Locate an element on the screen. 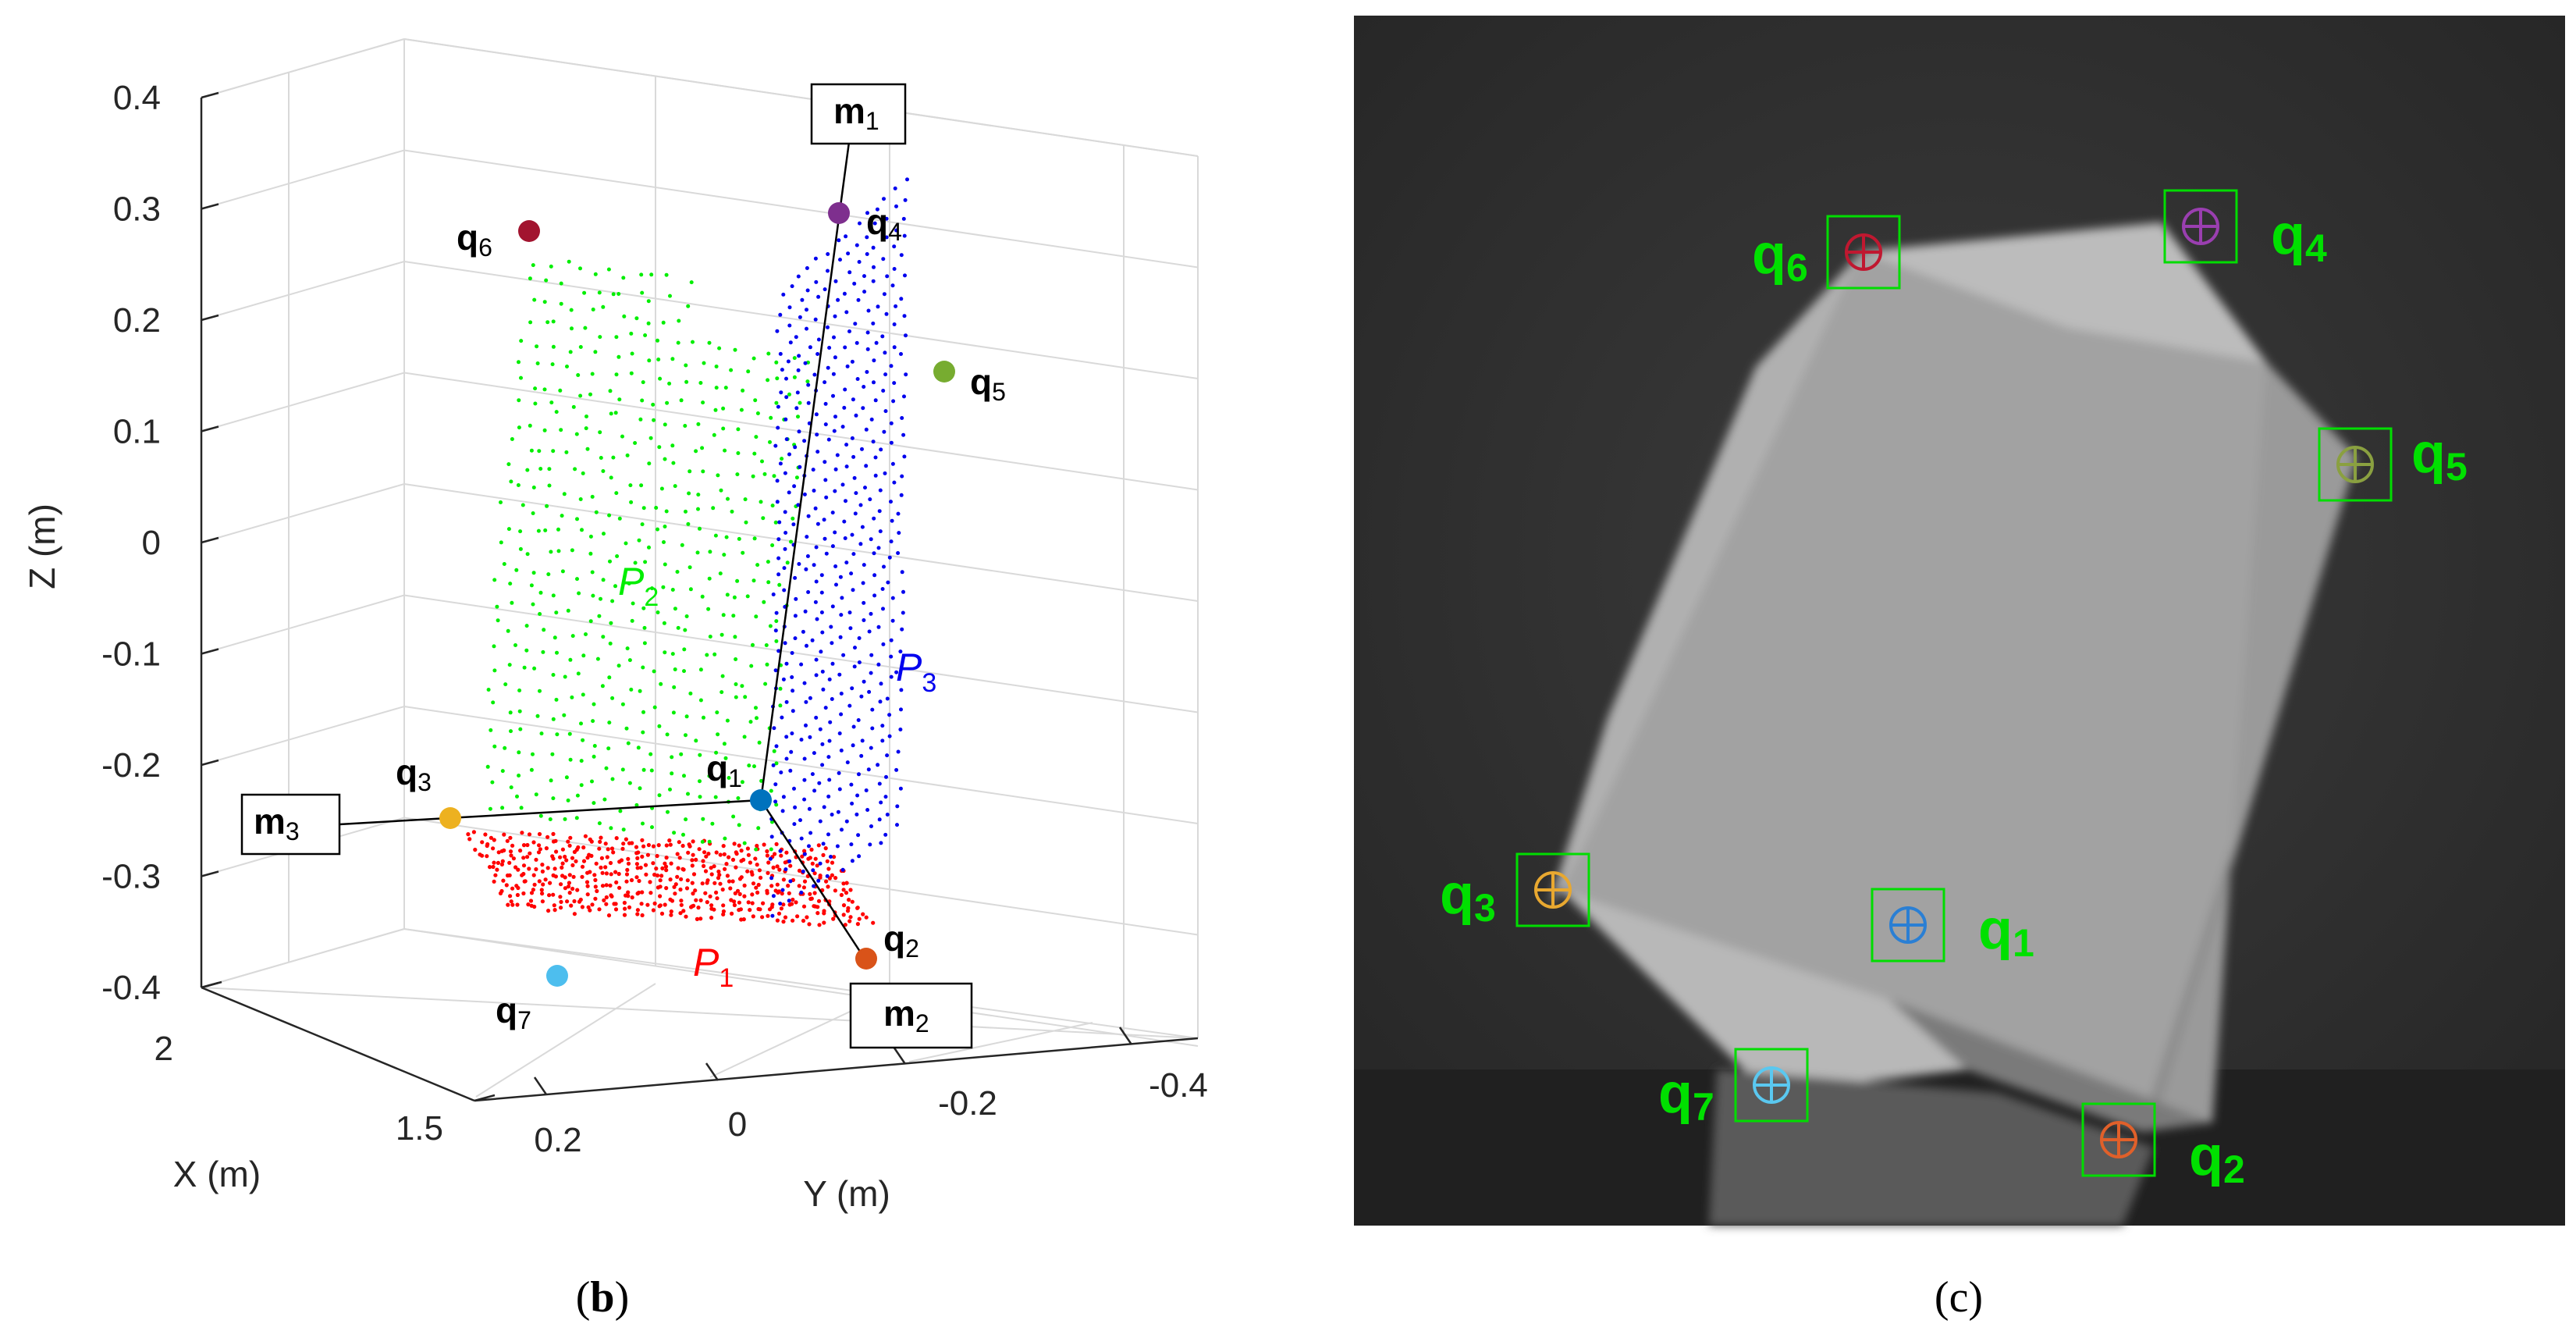  vector-m2-label: m2 is located at coordinates (911, 1016).